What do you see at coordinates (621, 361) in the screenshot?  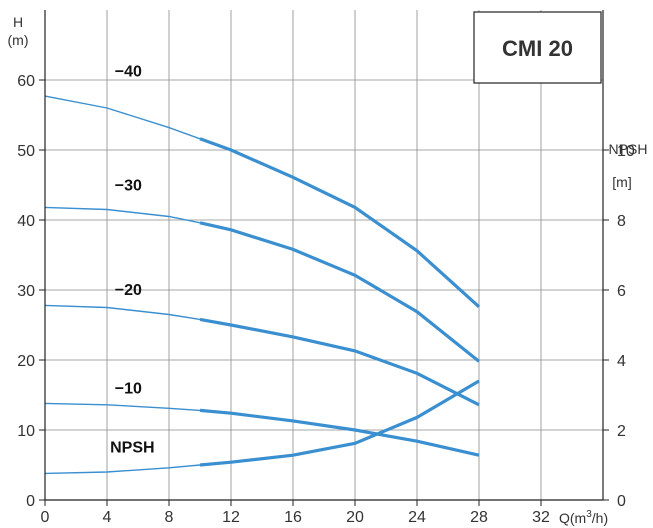 I see `right-tick-label: 4` at bounding box center [621, 361].